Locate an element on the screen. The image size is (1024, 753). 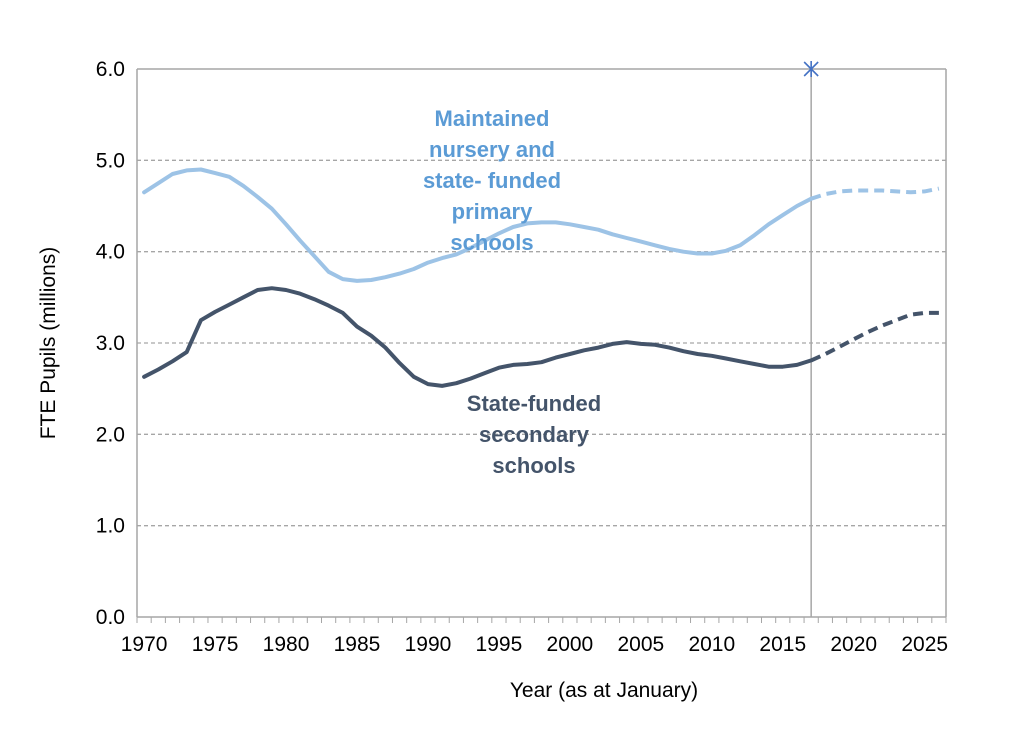
series-label-1: State-funded secondary schools is located at coordinates (534, 434).